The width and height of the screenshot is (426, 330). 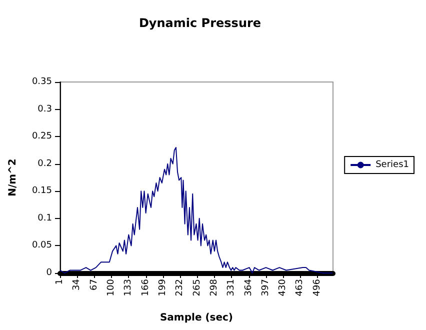 What do you see at coordinates (180, 287) in the screenshot?
I see `x-tick-label: 232` at bounding box center [180, 287].